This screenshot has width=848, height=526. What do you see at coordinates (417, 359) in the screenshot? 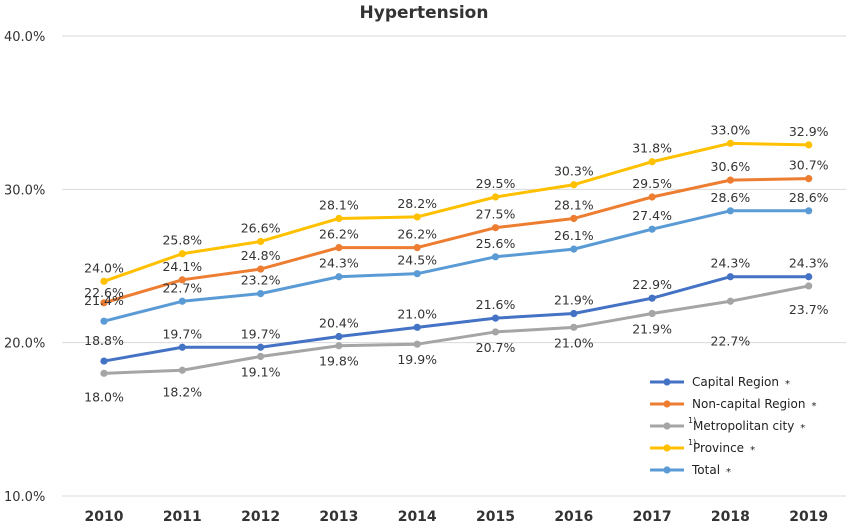
I see `data-label-metro: 19.9%` at bounding box center [417, 359].